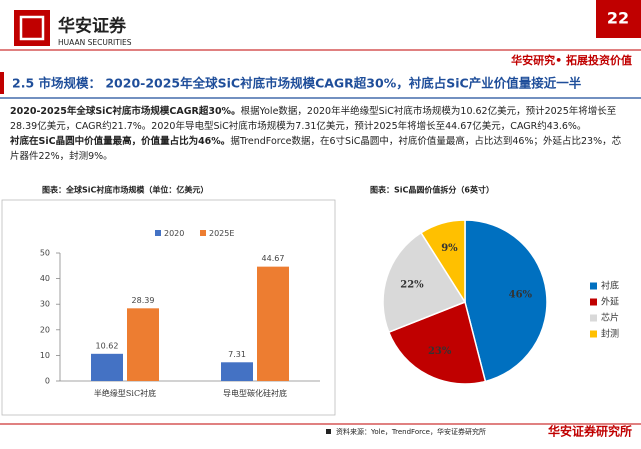  Describe the element at coordinates (440, 351) in the screenshot. I see `value-label: 23%` at that location.